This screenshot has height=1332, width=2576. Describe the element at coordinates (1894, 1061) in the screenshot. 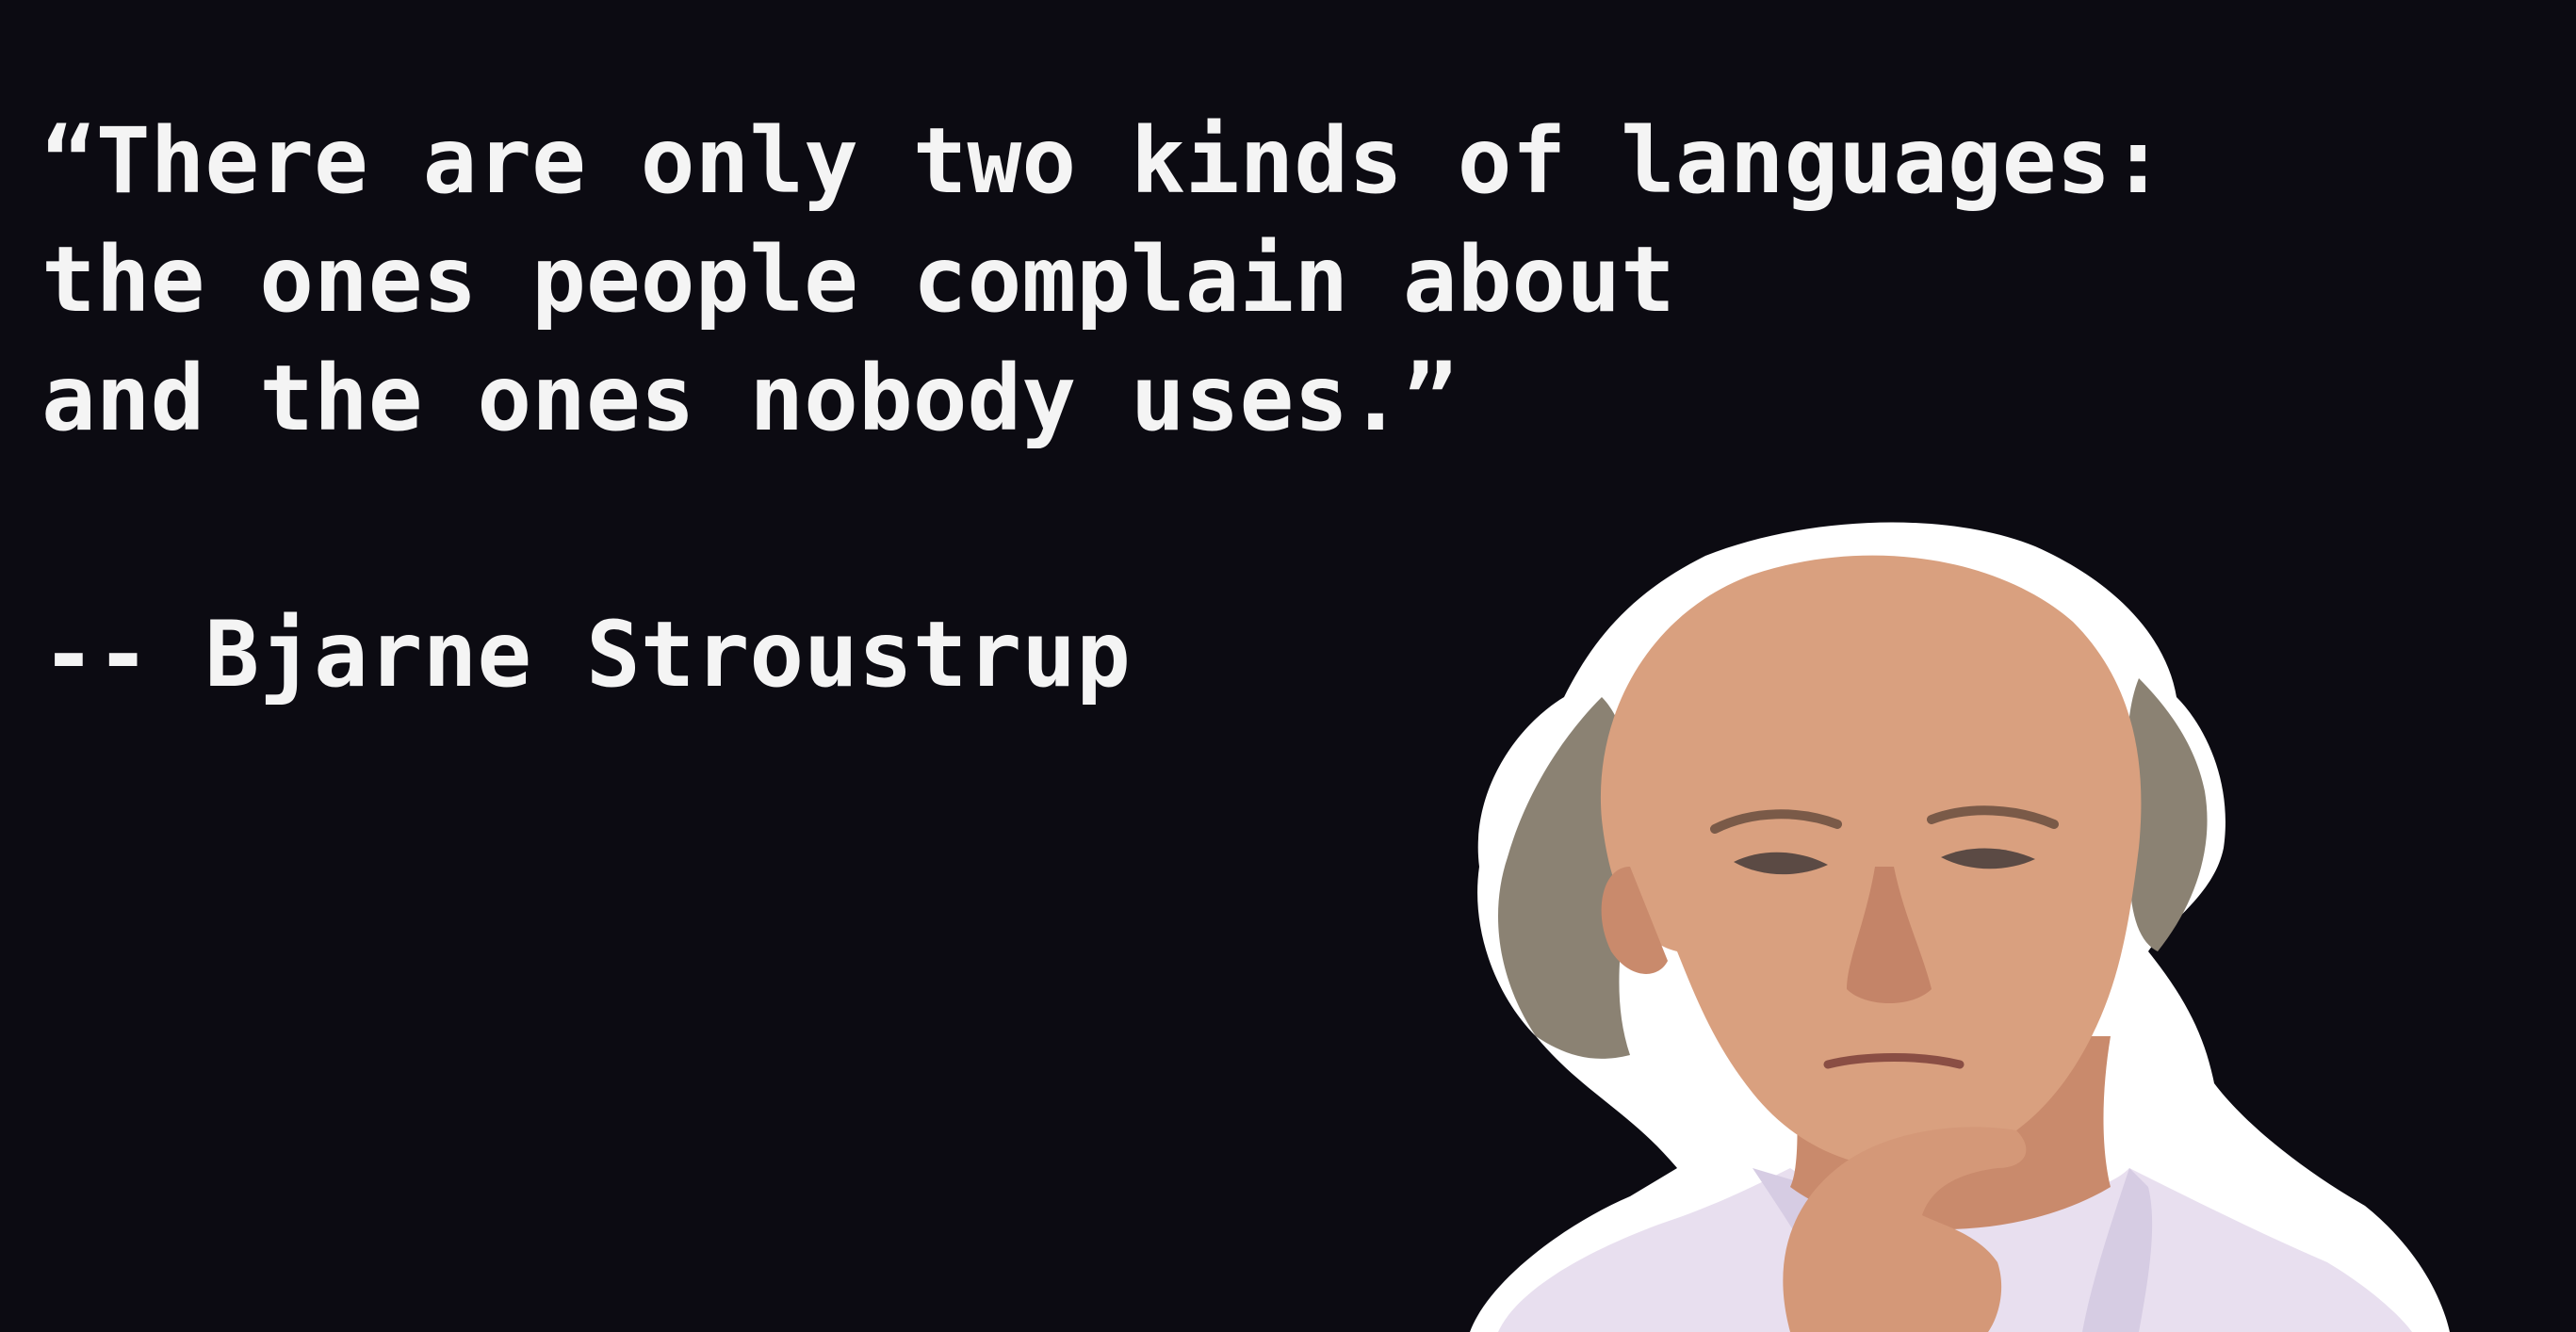

I see `mouth` at that location.